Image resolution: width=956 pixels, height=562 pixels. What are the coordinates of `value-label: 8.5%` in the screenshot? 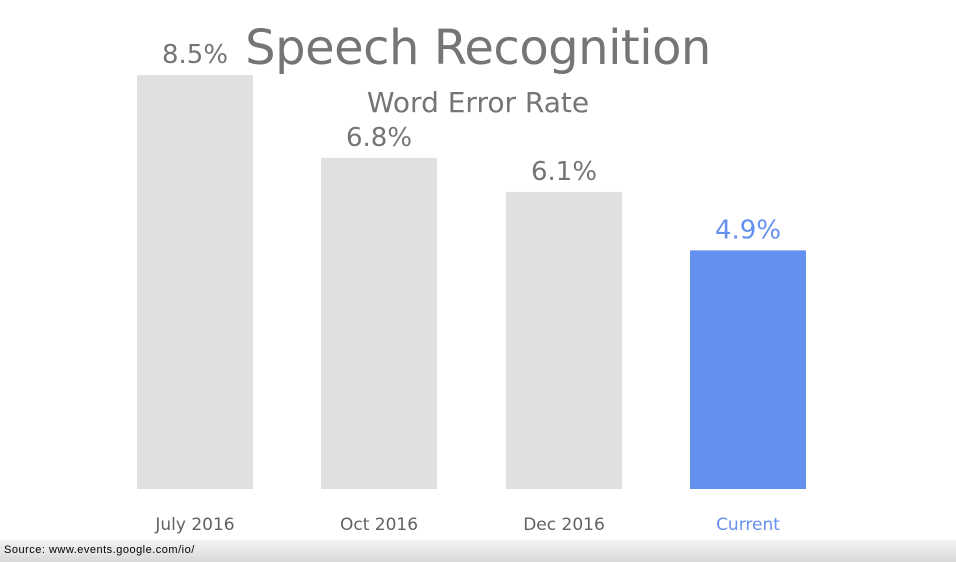 It's located at (195, 55).